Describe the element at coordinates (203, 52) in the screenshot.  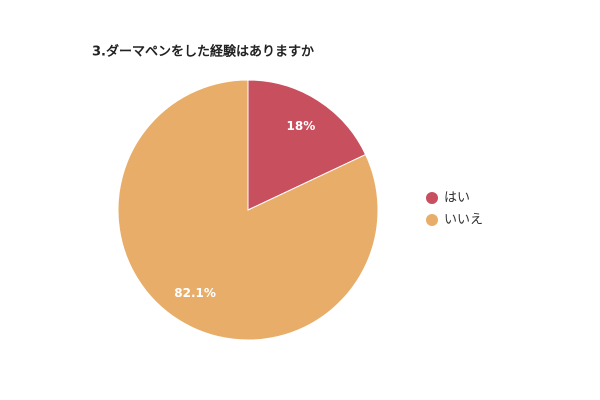
I see `chart-title: 3.ダーマペンをした経験はありますか` at that location.